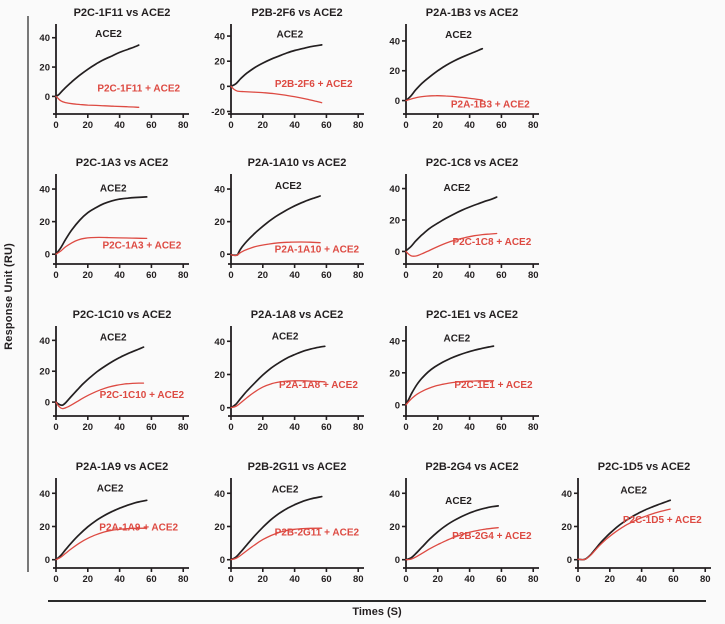  Describe the element at coordinates (377, 601) in the screenshot. I see `figure-bottom-spine` at that location.